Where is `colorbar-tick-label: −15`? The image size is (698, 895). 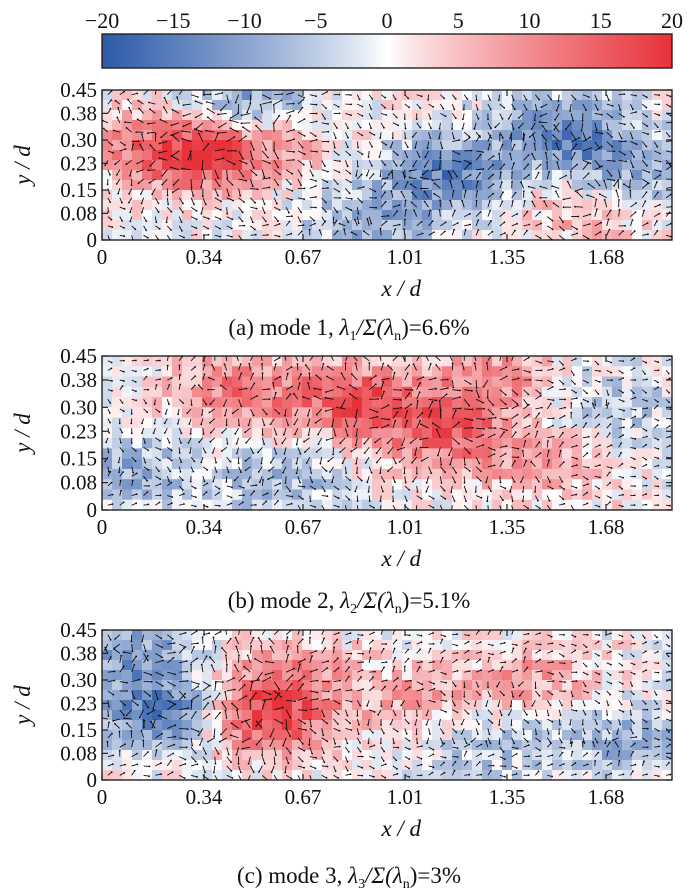 colorbar-tick-label: −15 is located at coordinates (173, 20).